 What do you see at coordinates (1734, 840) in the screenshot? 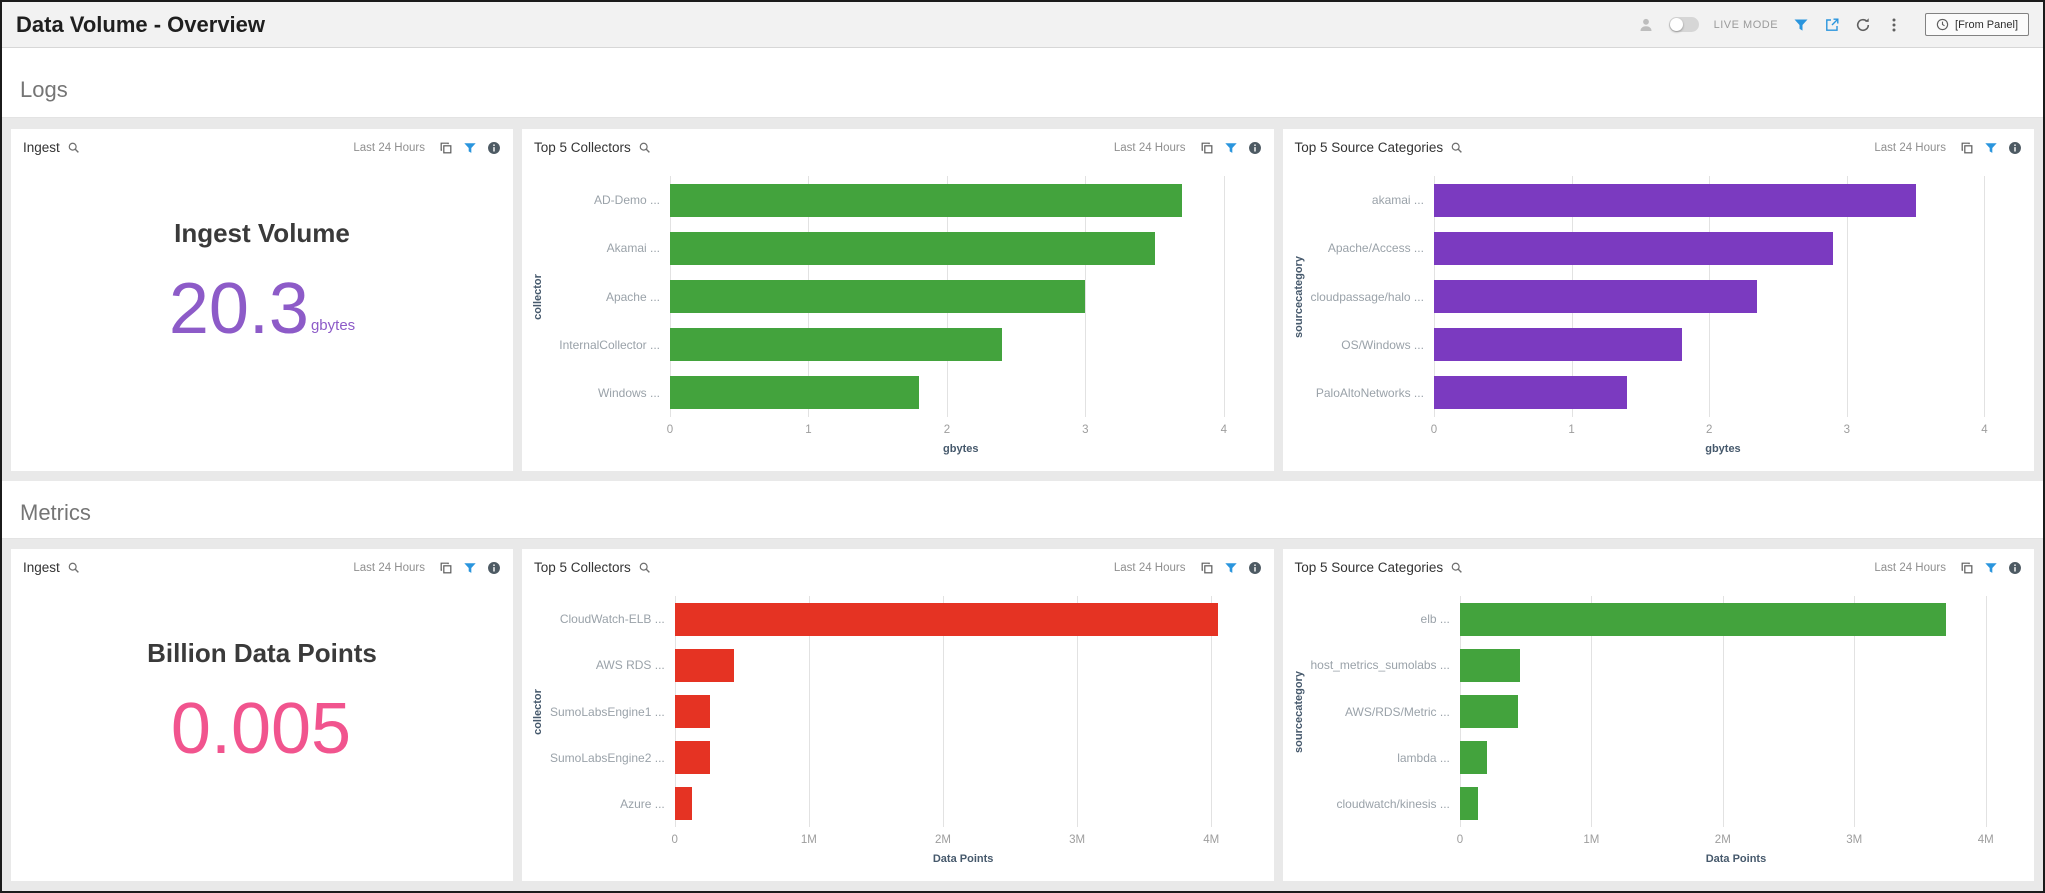
I see `x-ticks: 0 1M 2M 3M 4M` at bounding box center [1734, 840].